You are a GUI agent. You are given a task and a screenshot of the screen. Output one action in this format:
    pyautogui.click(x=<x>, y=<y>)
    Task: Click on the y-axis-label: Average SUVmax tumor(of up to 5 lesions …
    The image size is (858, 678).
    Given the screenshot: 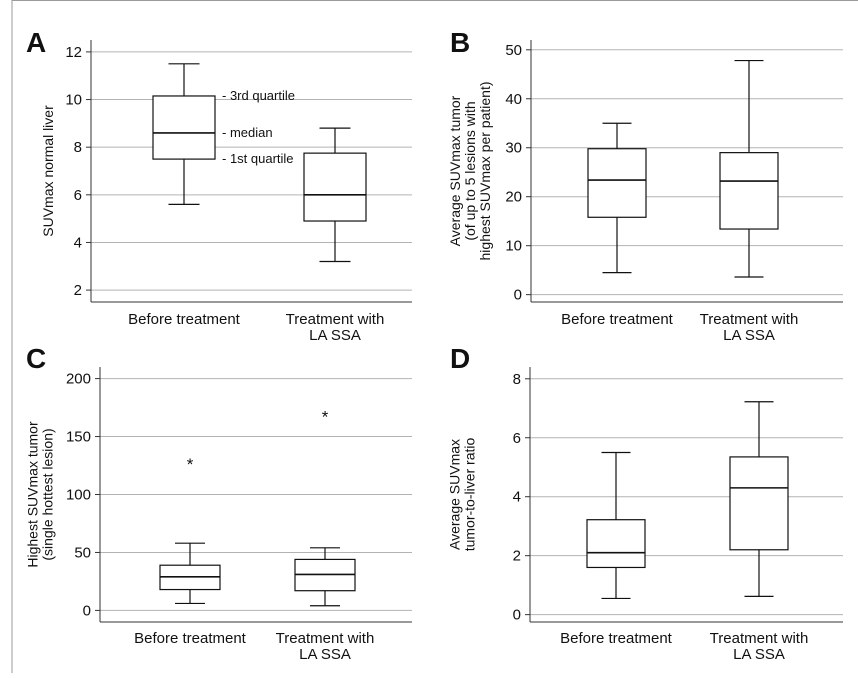 What is the action you would take?
    pyautogui.click(x=470, y=171)
    